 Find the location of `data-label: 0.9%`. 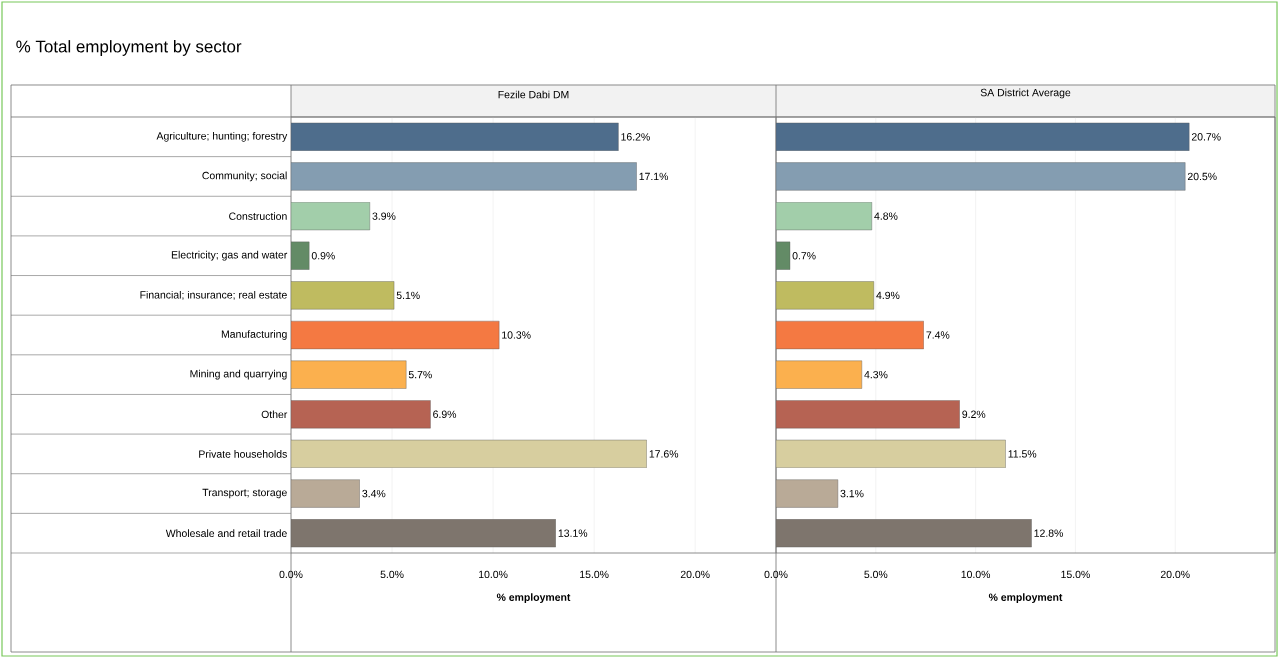

data-label: 0.9% is located at coordinates (323, 256).